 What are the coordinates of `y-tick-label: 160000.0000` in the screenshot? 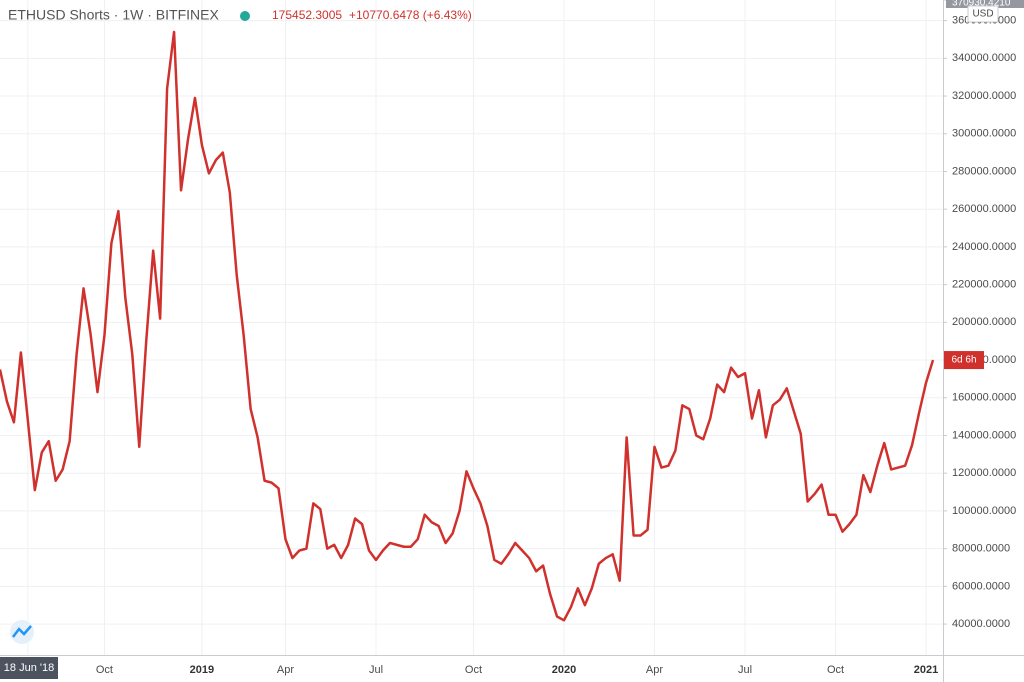 It's located at (984, 398).